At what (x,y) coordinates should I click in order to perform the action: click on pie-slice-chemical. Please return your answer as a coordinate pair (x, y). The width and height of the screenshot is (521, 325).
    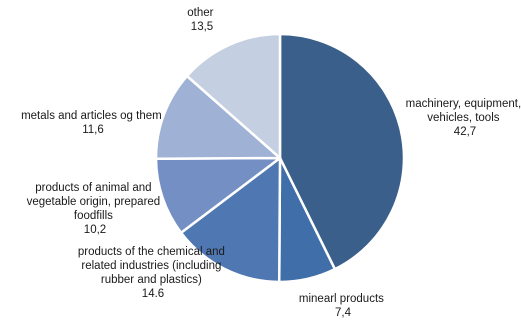
    Looking at the image, I should click on (230, 220).